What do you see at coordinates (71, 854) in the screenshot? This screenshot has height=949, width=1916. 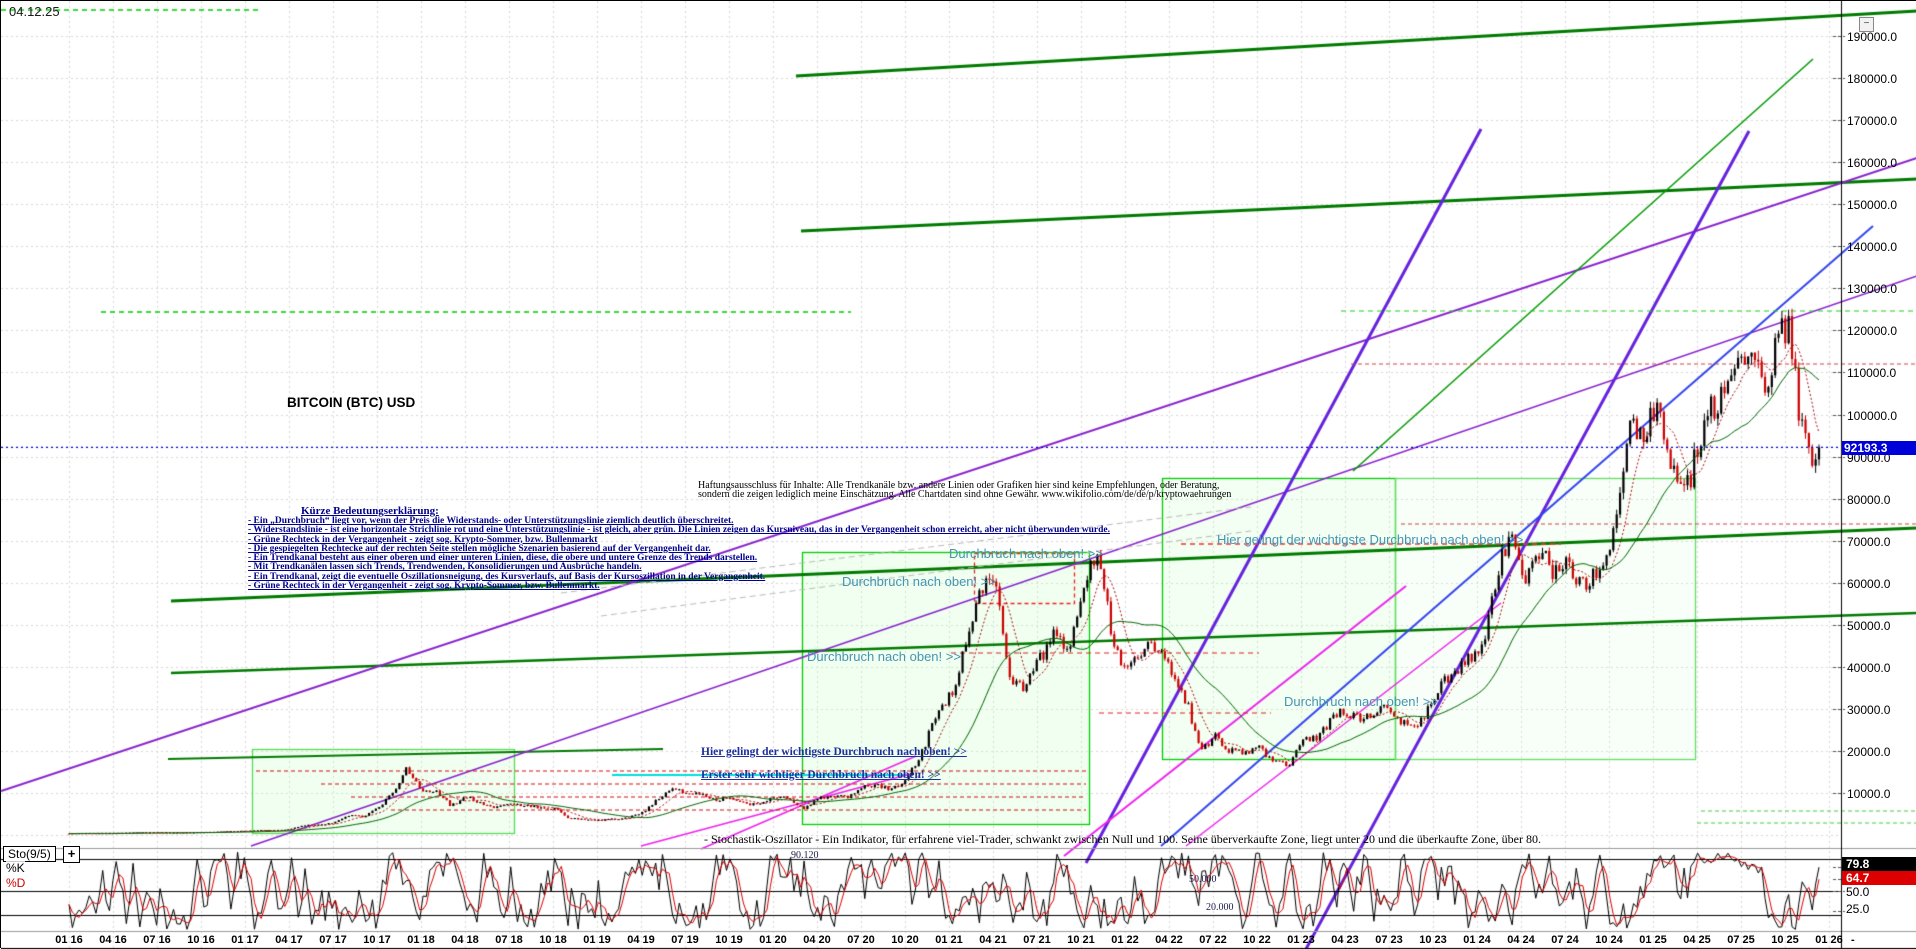 I see `add-indicator-button: +` at bounding box center [71, 854].